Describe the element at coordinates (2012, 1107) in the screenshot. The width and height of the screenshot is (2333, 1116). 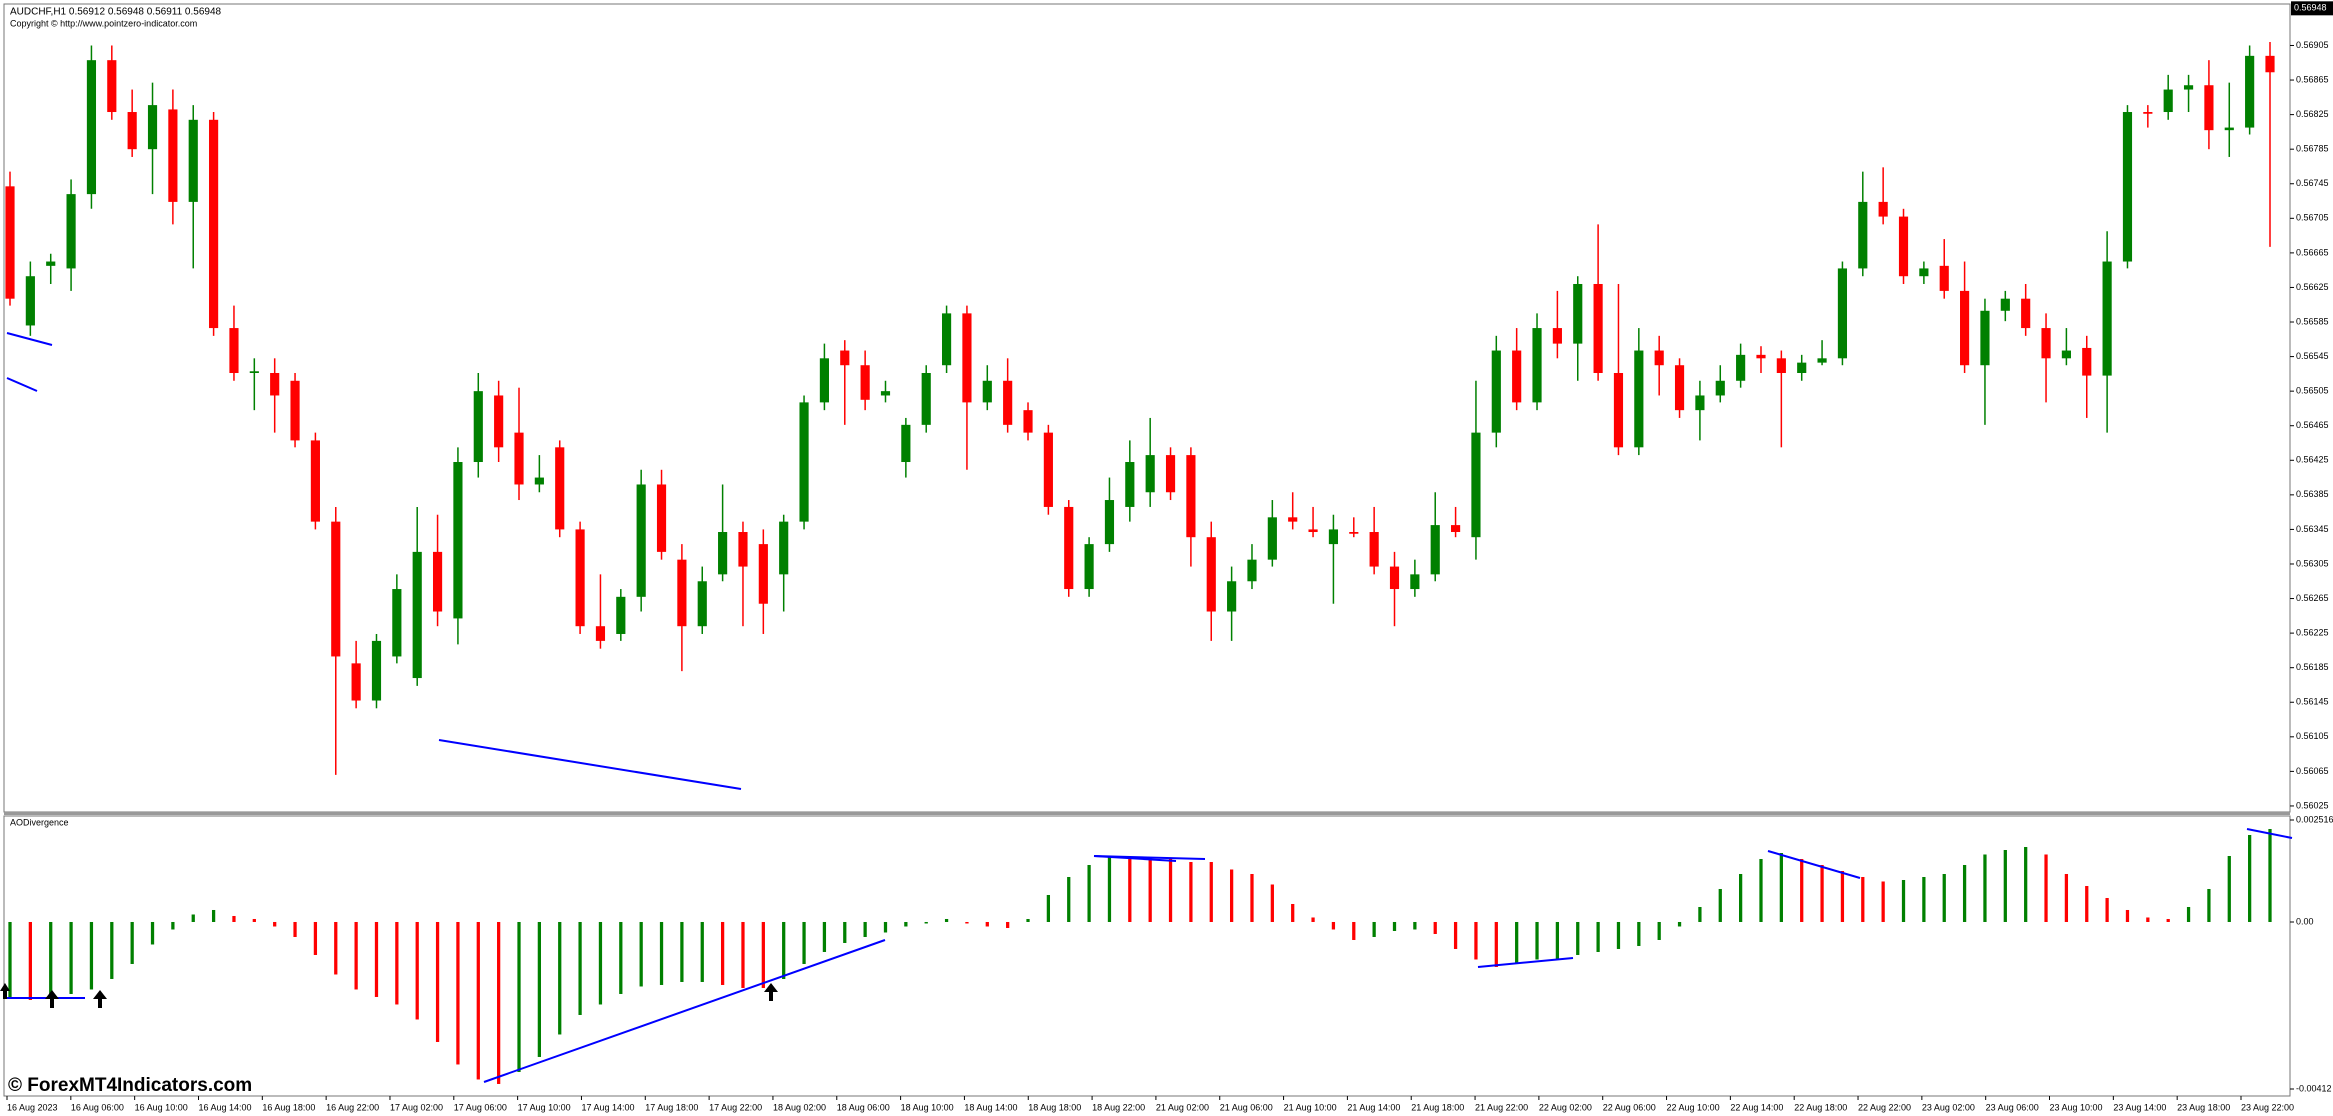
I see `x-tick-label: 23 Aug 06:00` at that location.